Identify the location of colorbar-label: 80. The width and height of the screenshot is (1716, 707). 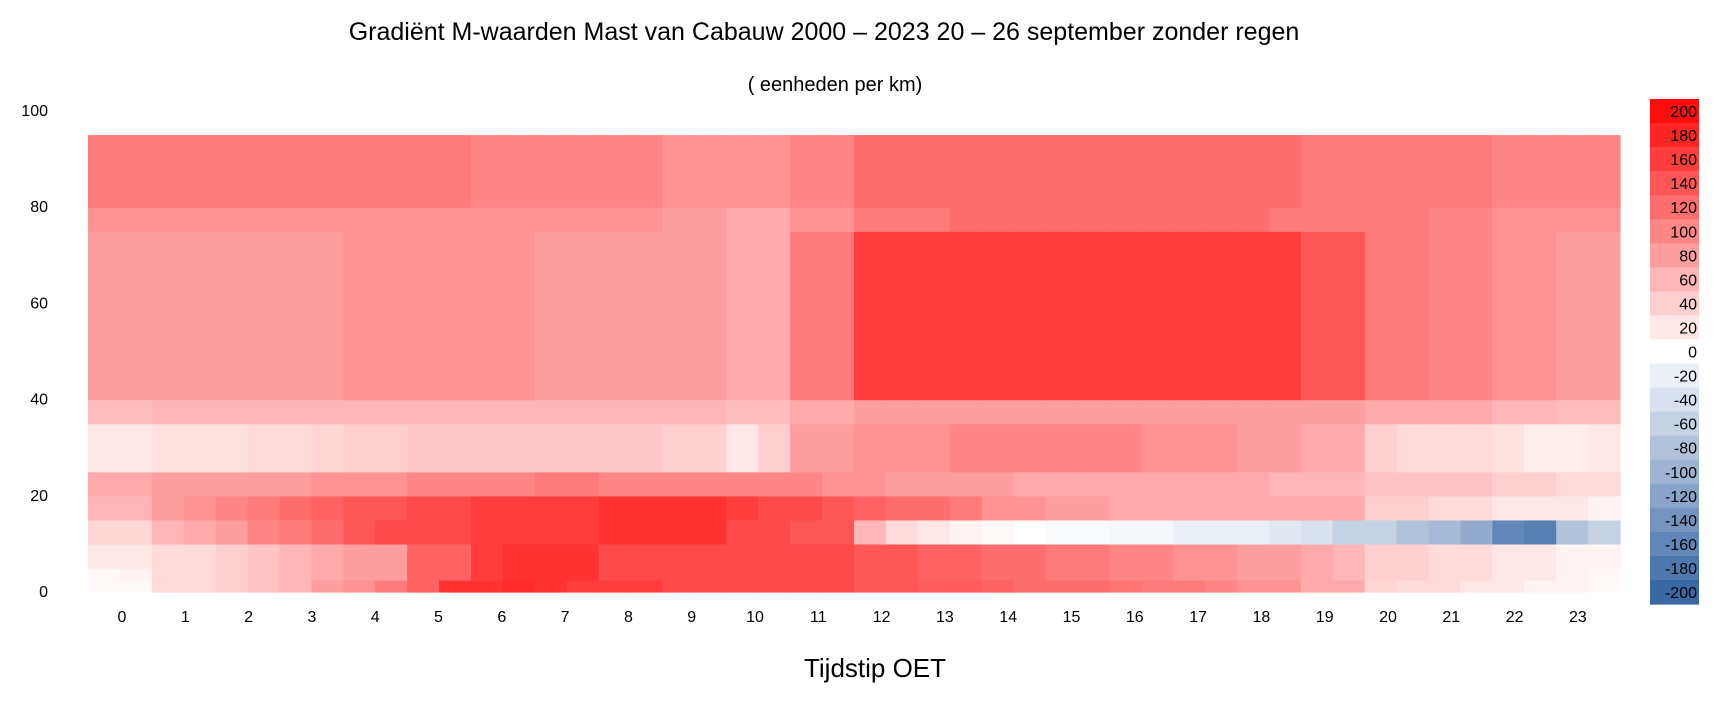
(1688, 256).